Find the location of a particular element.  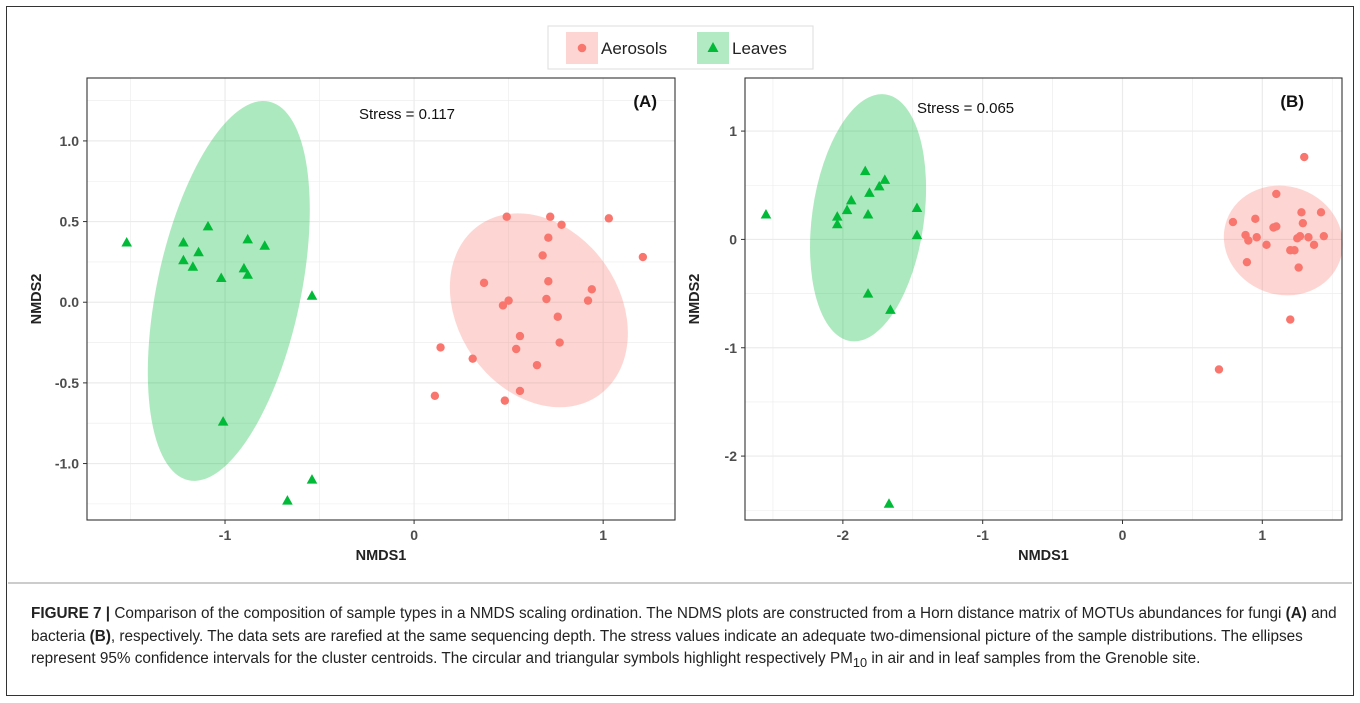

legend-label-aerosols: Aerosols is located at coordinates (634, 48).